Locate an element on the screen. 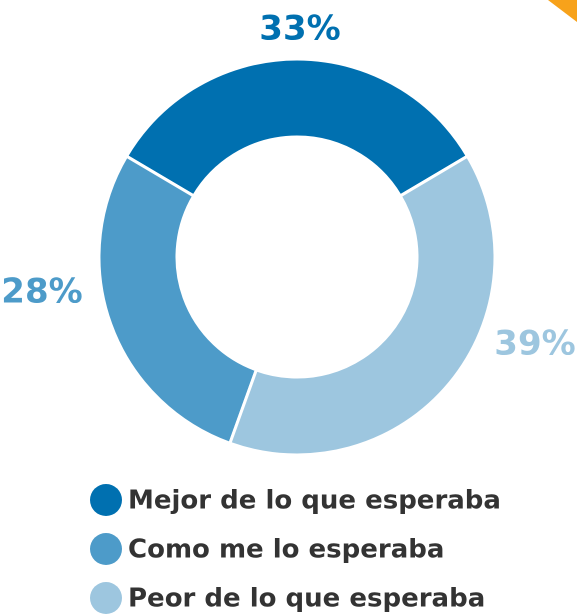  value-label: 39% is located at coordinates (534, 344).